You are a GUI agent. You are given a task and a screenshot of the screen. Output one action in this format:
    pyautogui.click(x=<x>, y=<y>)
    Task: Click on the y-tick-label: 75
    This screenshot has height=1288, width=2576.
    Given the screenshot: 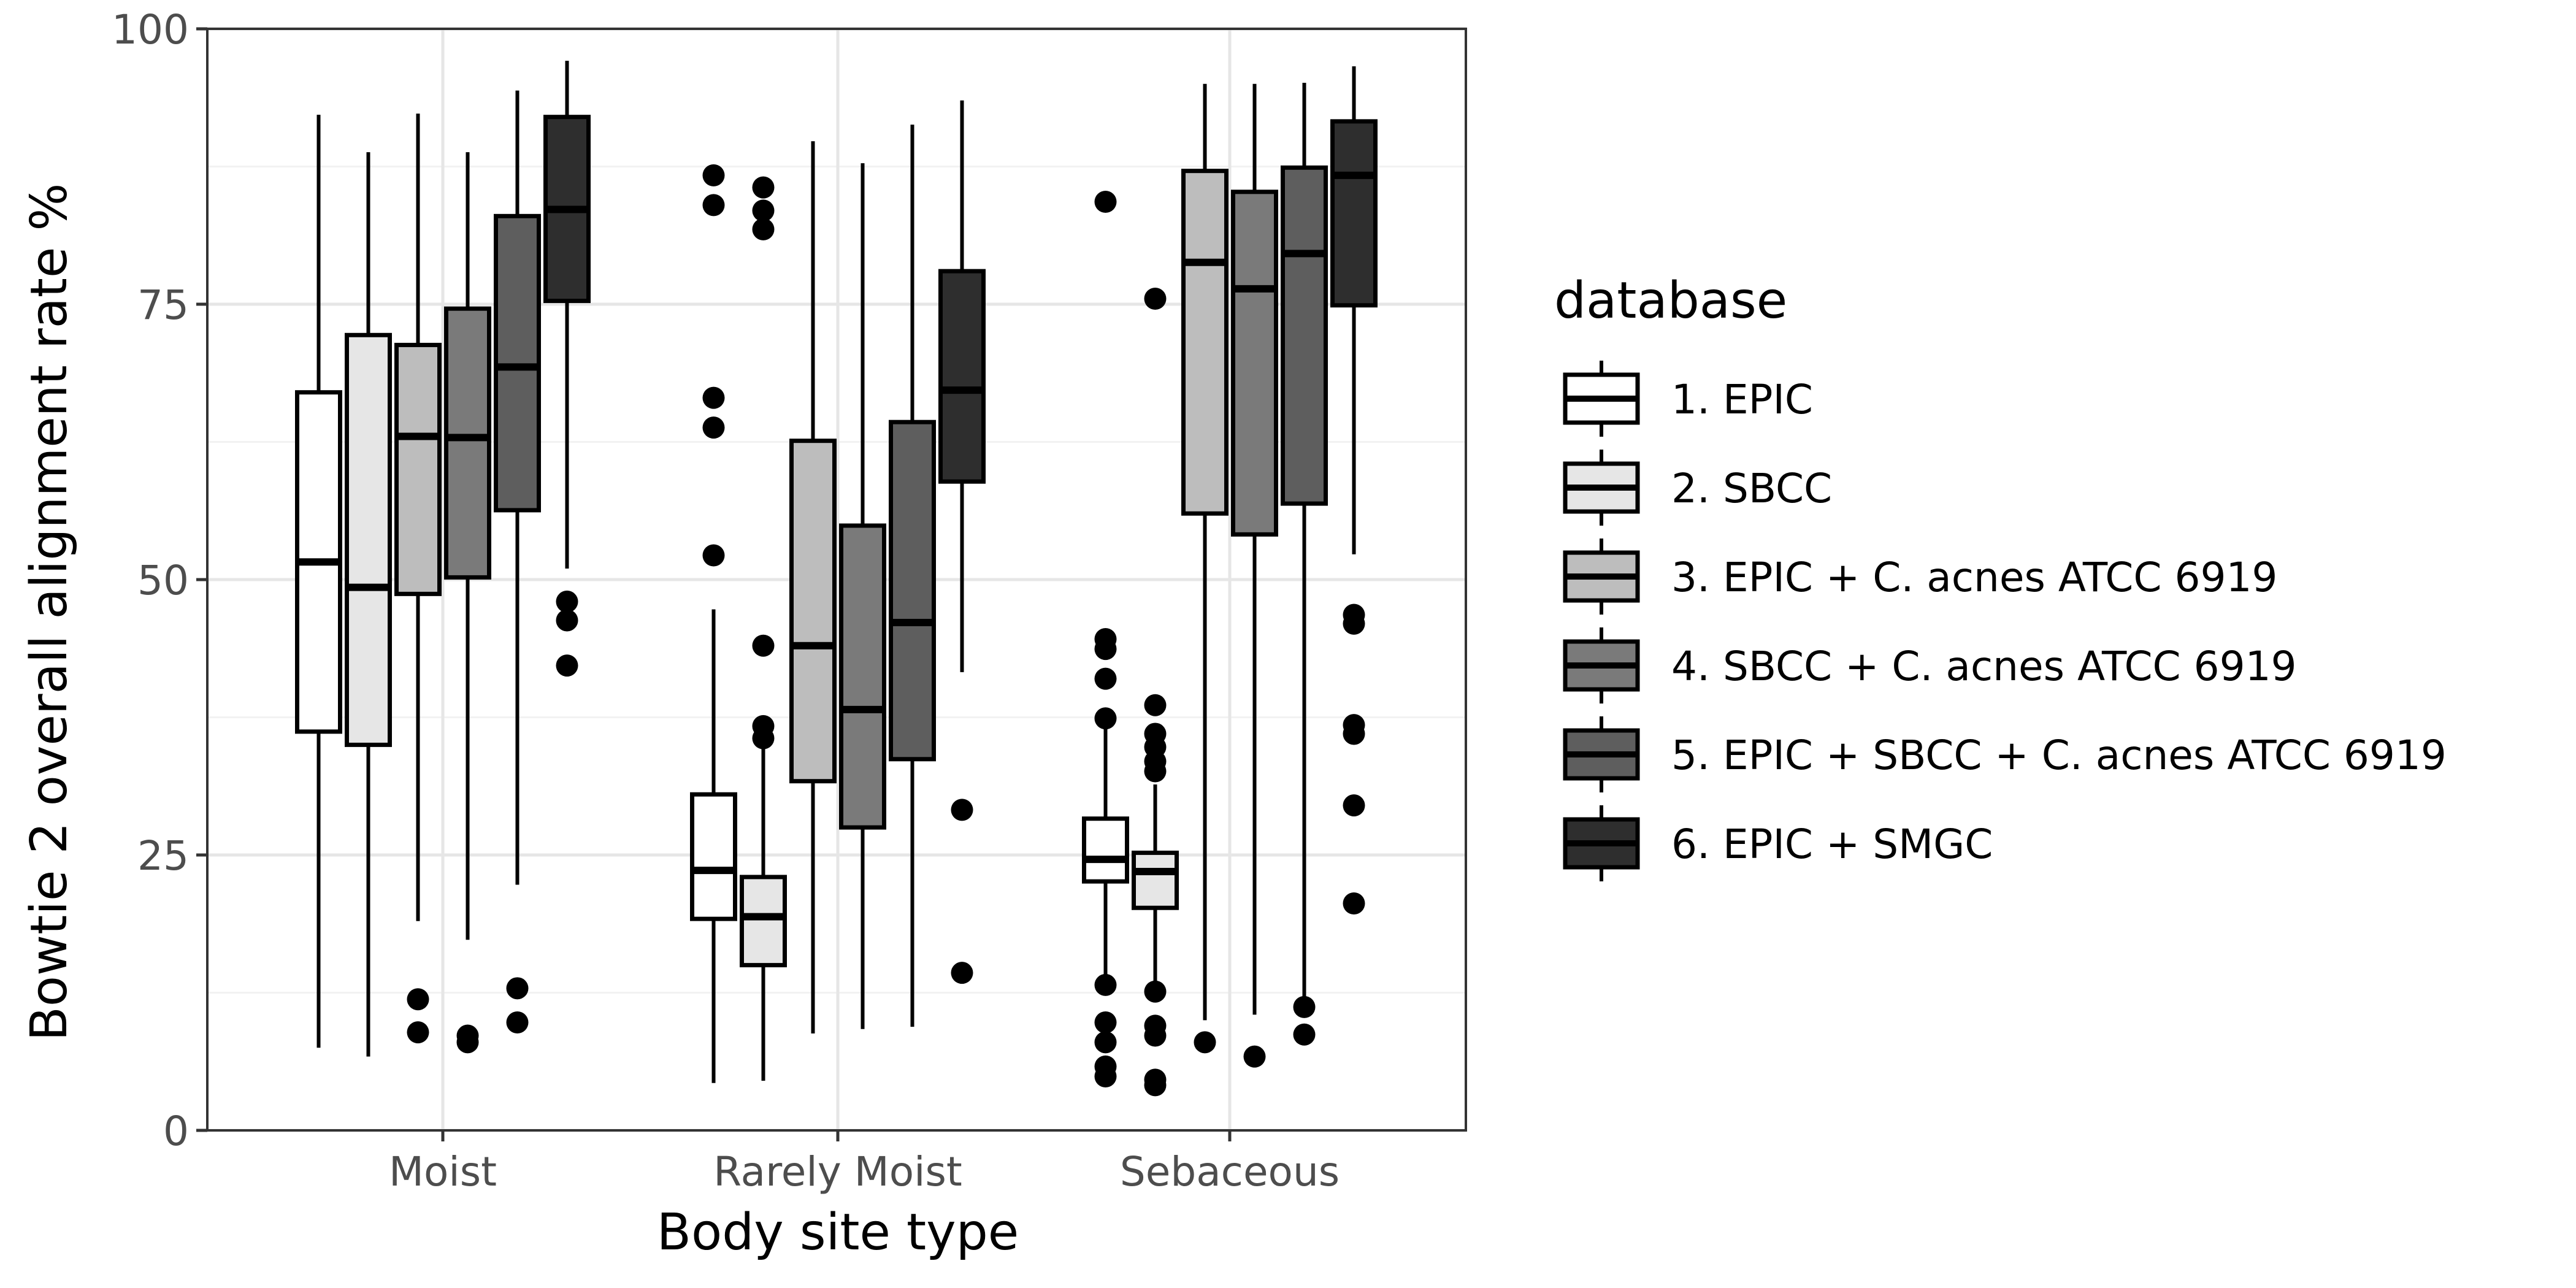 What is the action you would take?
    pyautogui.click(x=163, y=305)
    